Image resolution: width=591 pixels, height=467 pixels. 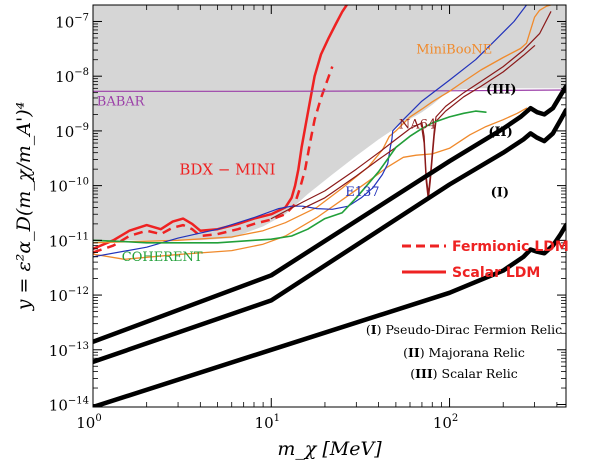 What do you see at coordinates (329, 90) in the screenshot?
I see `series-babar` at bounding box center [329, 90].